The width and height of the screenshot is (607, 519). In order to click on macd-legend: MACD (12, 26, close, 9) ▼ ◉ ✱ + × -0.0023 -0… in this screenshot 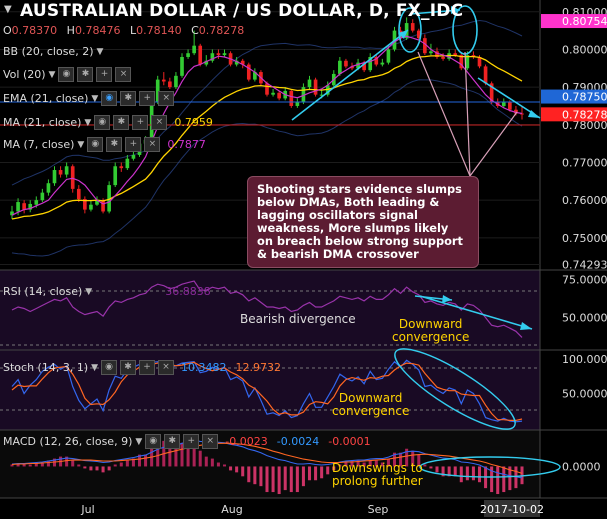, I will do `click(187, 441)`.